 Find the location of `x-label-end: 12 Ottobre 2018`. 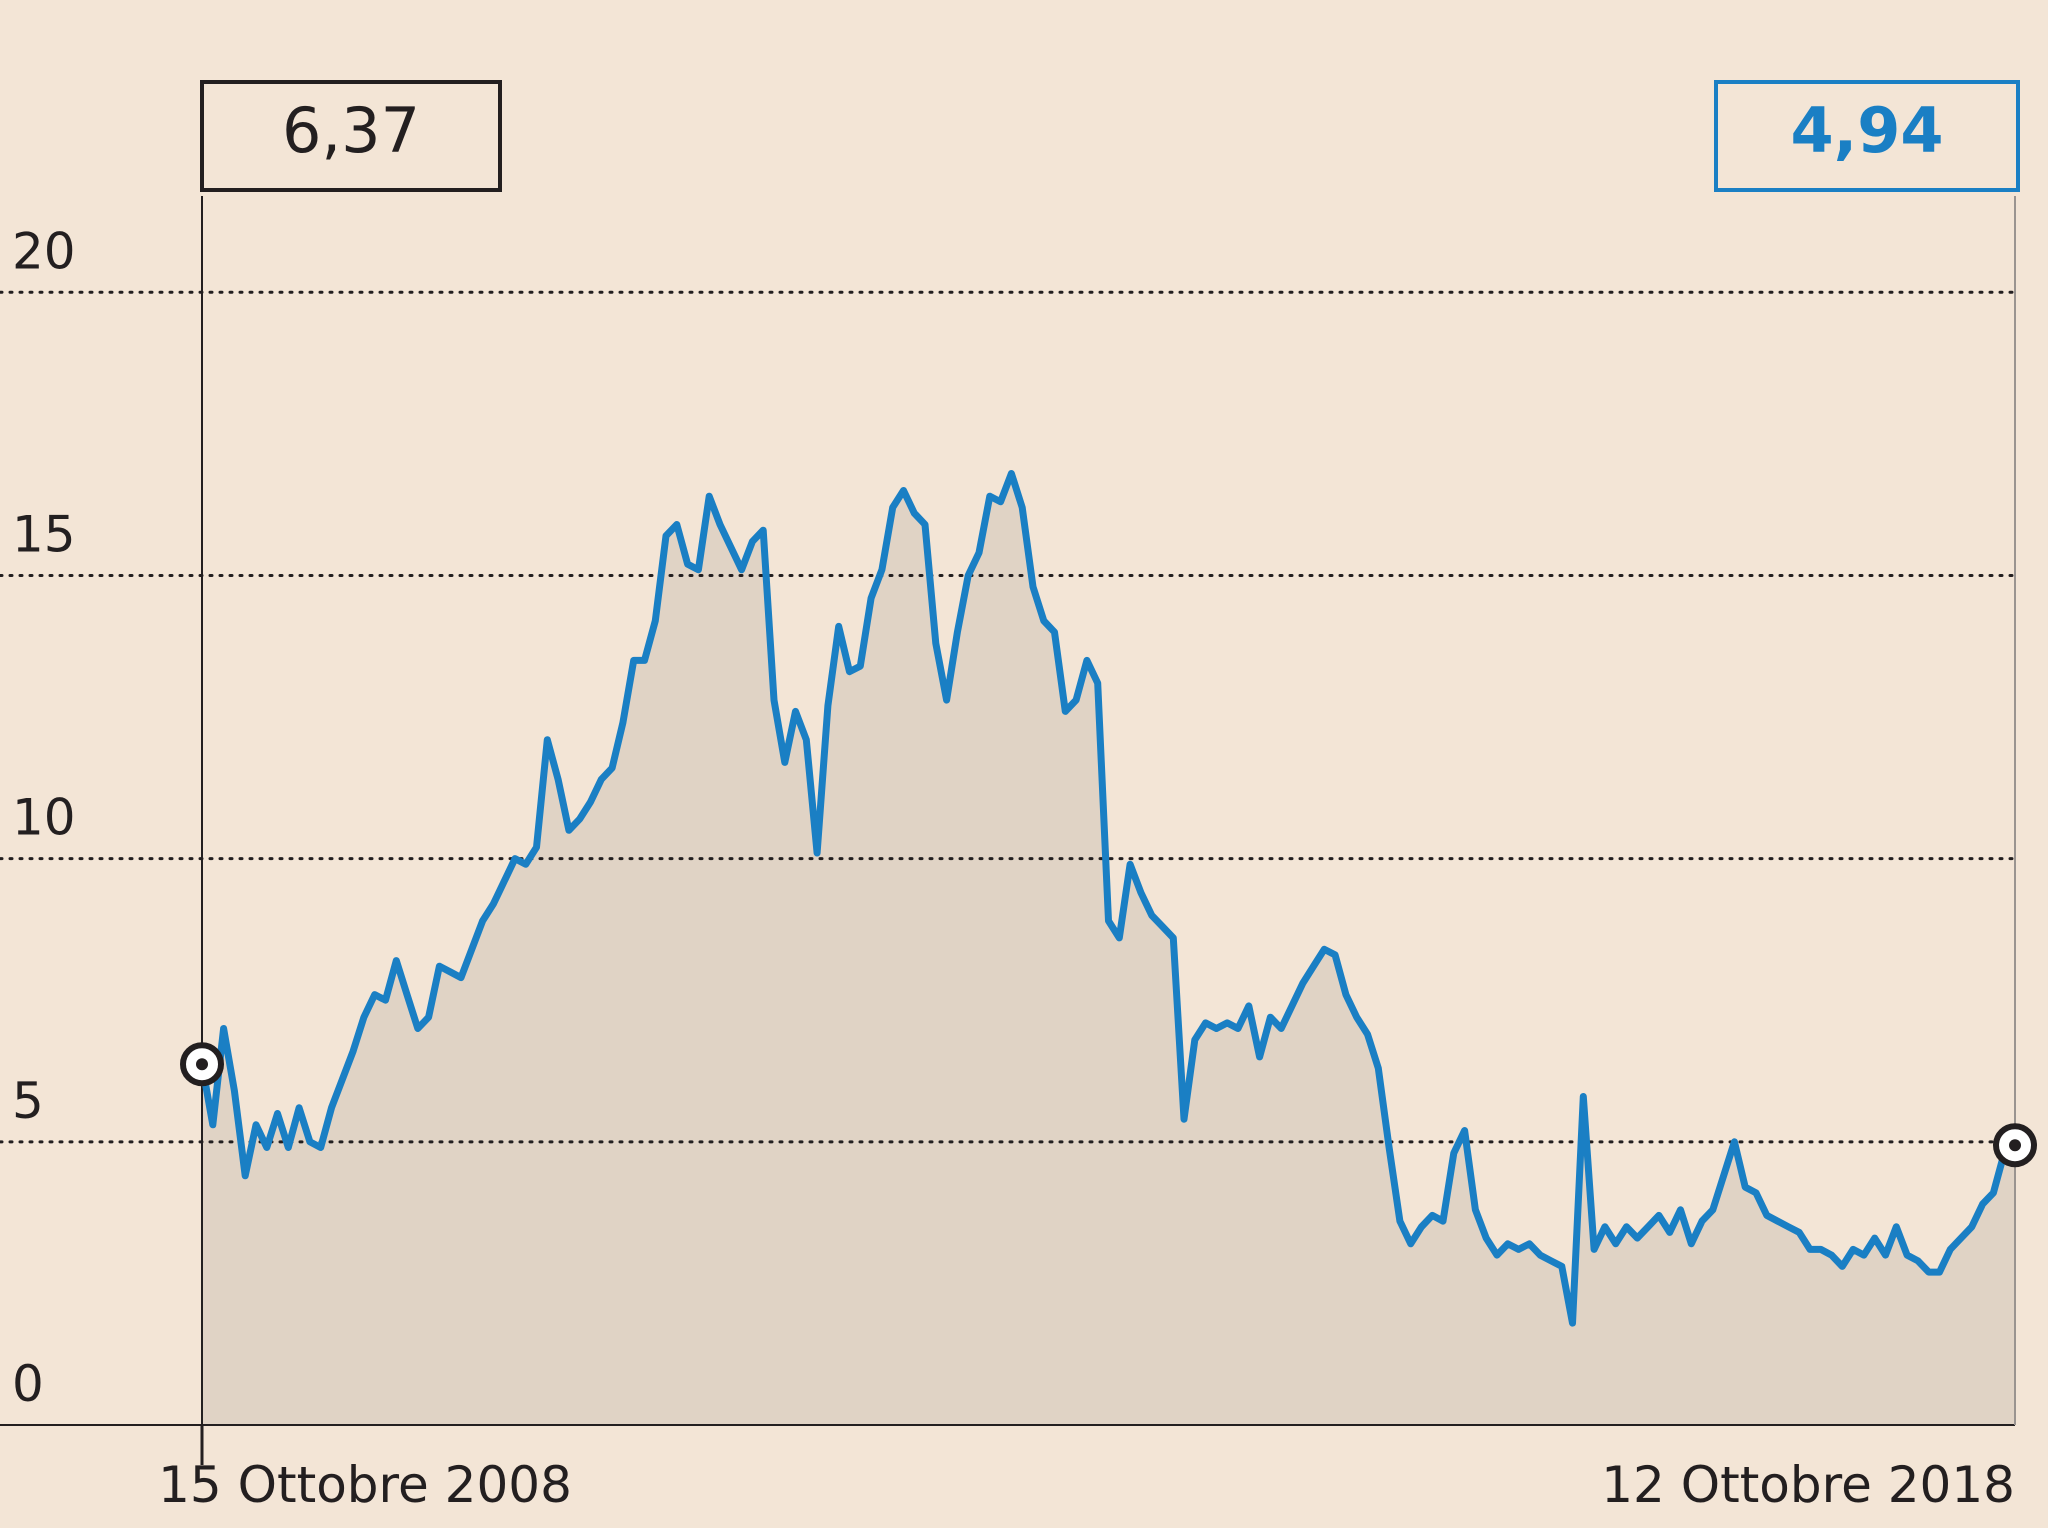

x-label-end: 12 Ottobre 2018 is located at coordinates (1808, 1485).